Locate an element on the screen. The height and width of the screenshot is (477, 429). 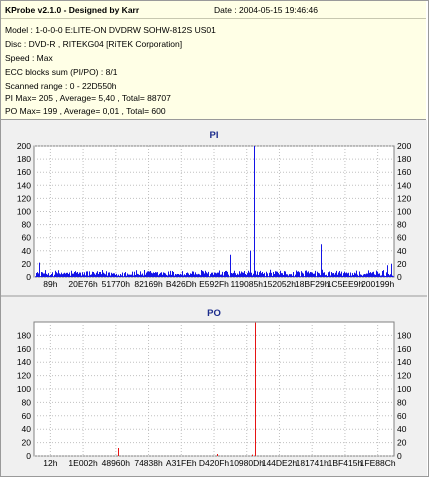
po-y-tick-right: 160 is located at coordinates (404, 349).